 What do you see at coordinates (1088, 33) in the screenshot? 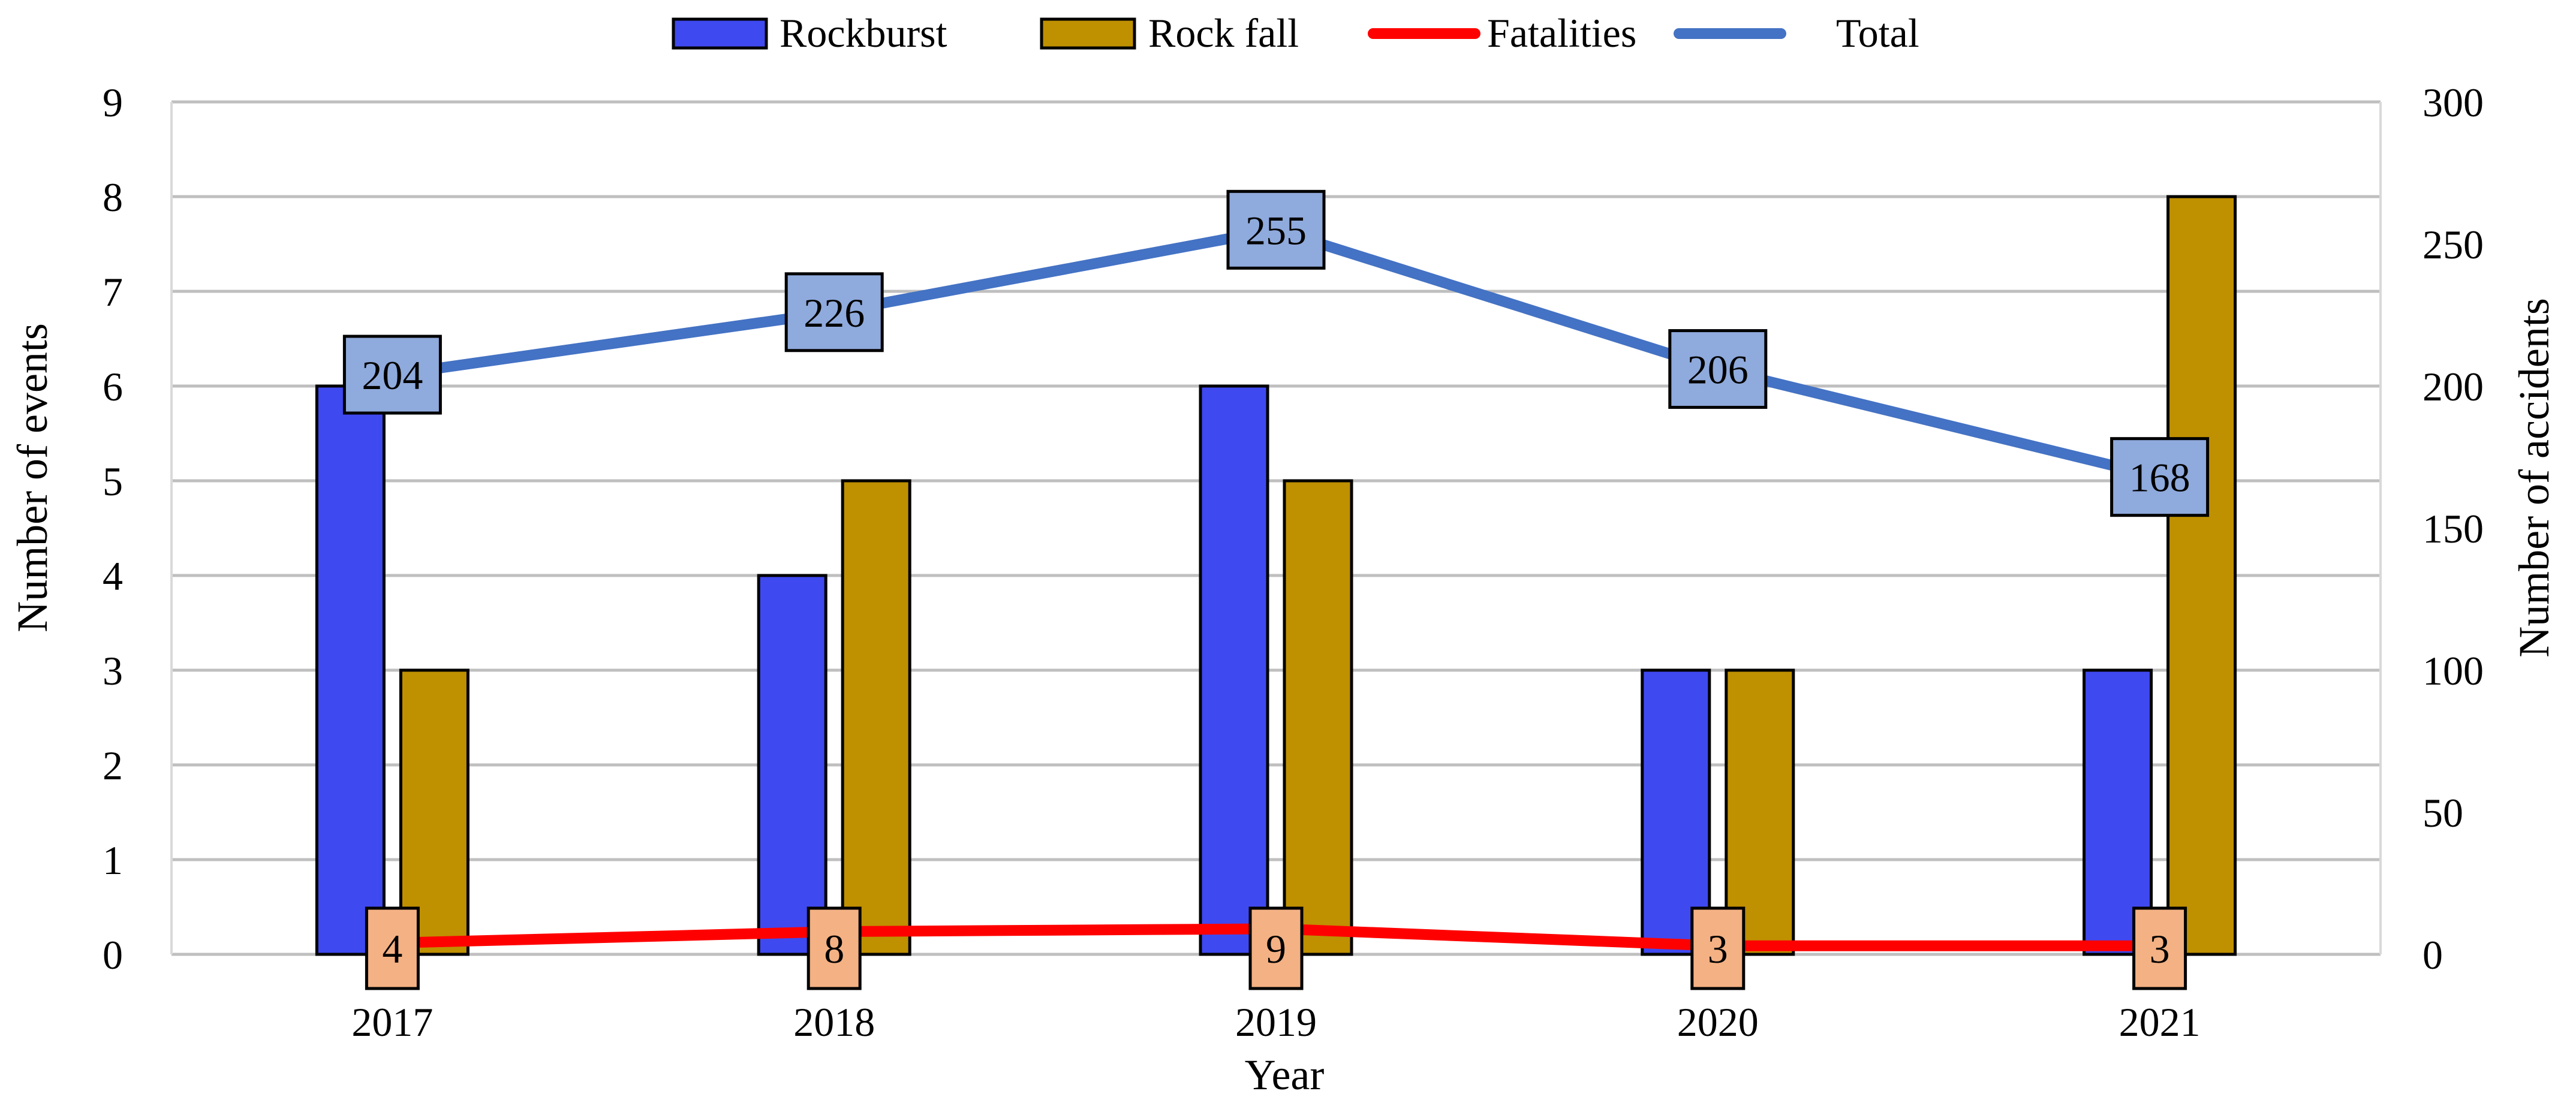
I see `legend-swatch-rock-fall` at bounding box center [1088, 33].